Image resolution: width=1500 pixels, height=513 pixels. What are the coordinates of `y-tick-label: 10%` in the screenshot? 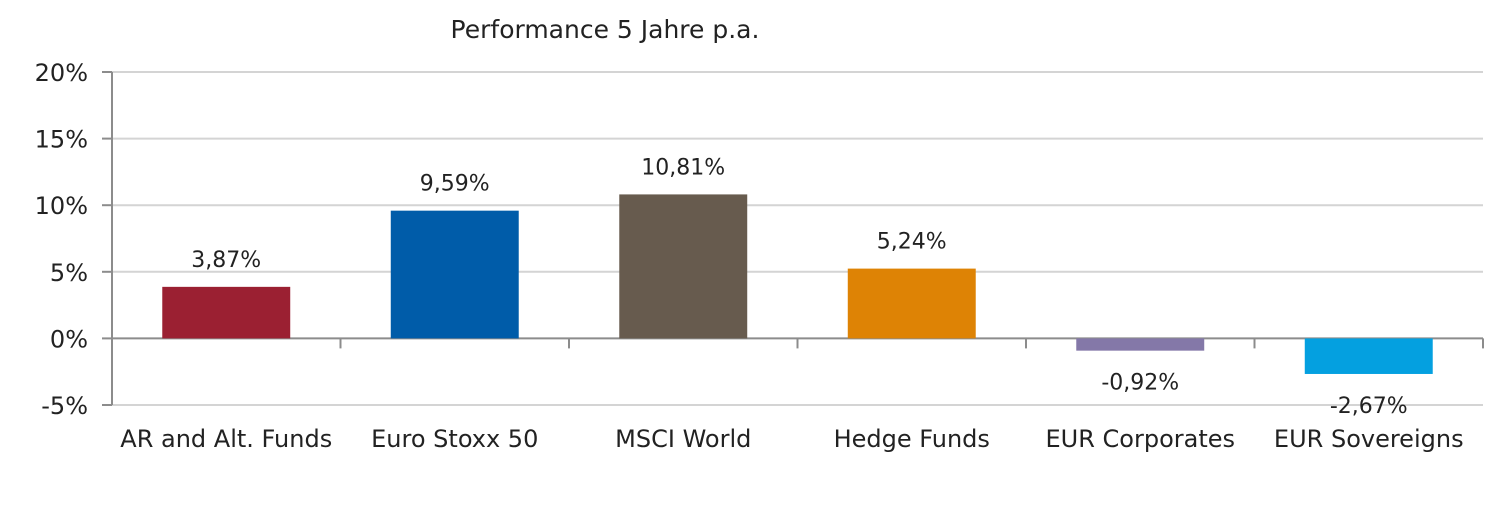 It's located at (61, 206).